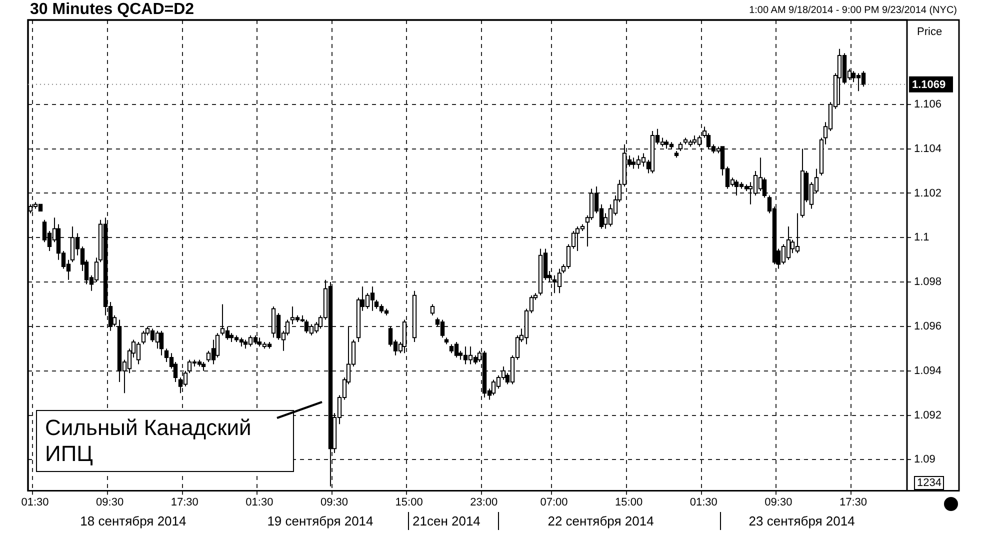 The width and height of the screenshot is (985, 546). What do you see at coordinates (928, 193) in the screenshot?
I see `y-tick-label: 1.102` at bounding box center [928, 193].